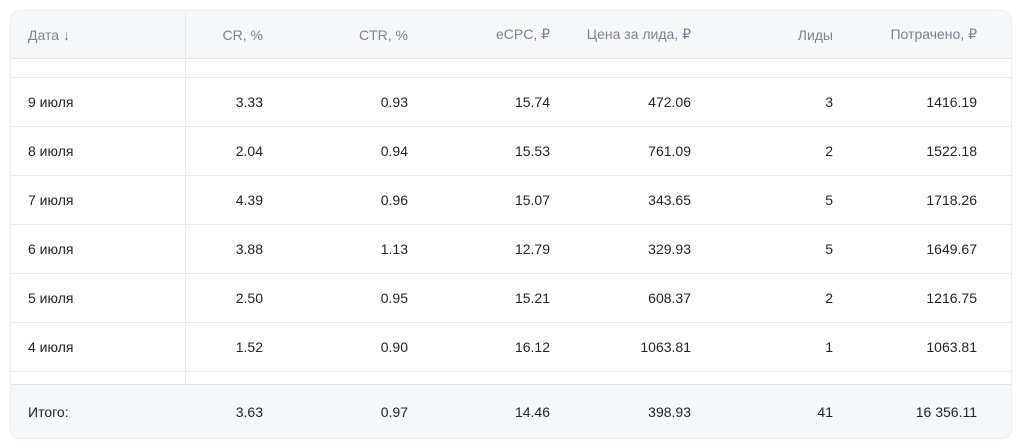 Image resolution: width=1024 pixels, height=448 pixels. I want to click on column-header-date: Дата ↓, so click(98, 35).